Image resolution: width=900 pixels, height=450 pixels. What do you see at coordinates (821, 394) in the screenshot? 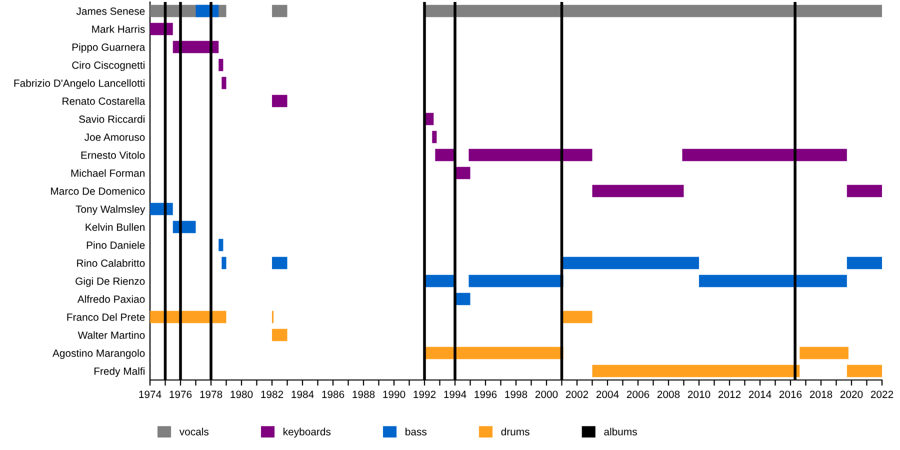
I see `x-tick-label: 2018` at bounding box center [821, 394].